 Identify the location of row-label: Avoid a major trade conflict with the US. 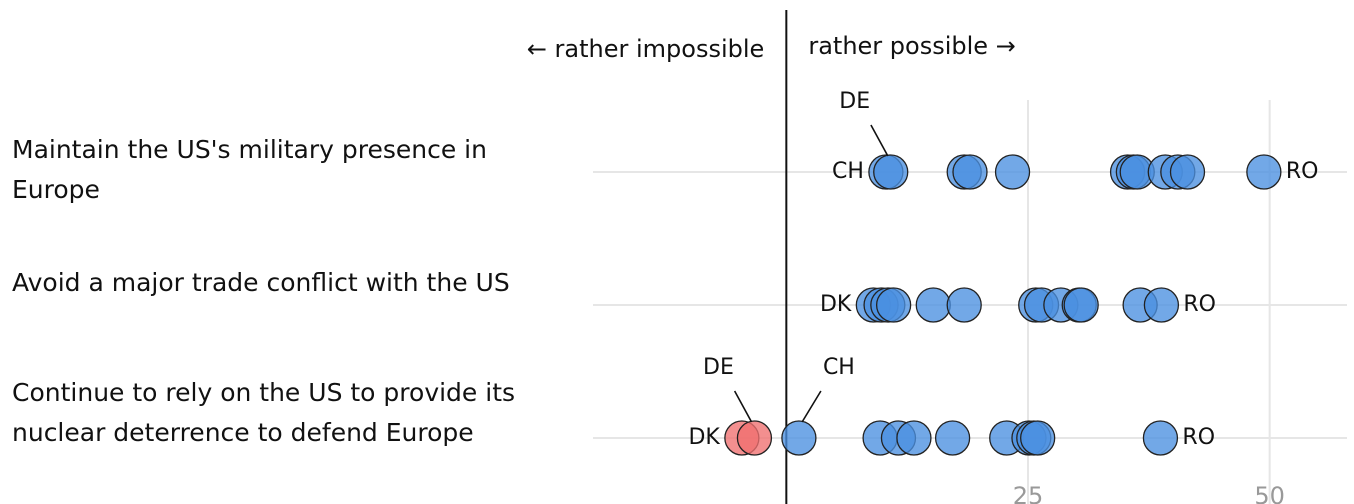
(261, 282).